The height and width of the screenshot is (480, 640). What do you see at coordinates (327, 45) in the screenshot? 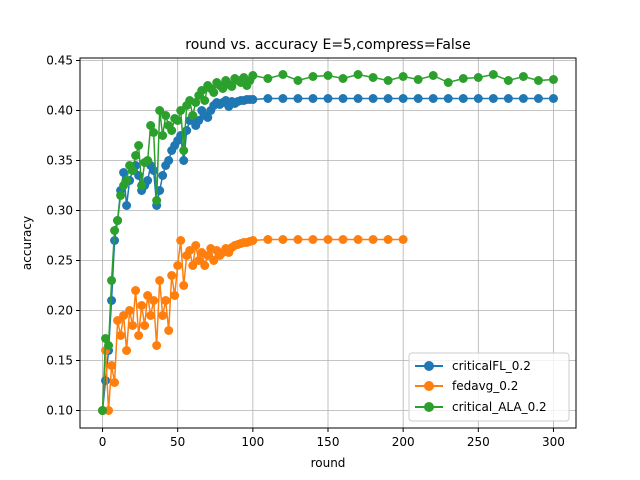
I see `chart-title: round vs. accuracy E=5,compress=False` at bounding box center [327, 45].